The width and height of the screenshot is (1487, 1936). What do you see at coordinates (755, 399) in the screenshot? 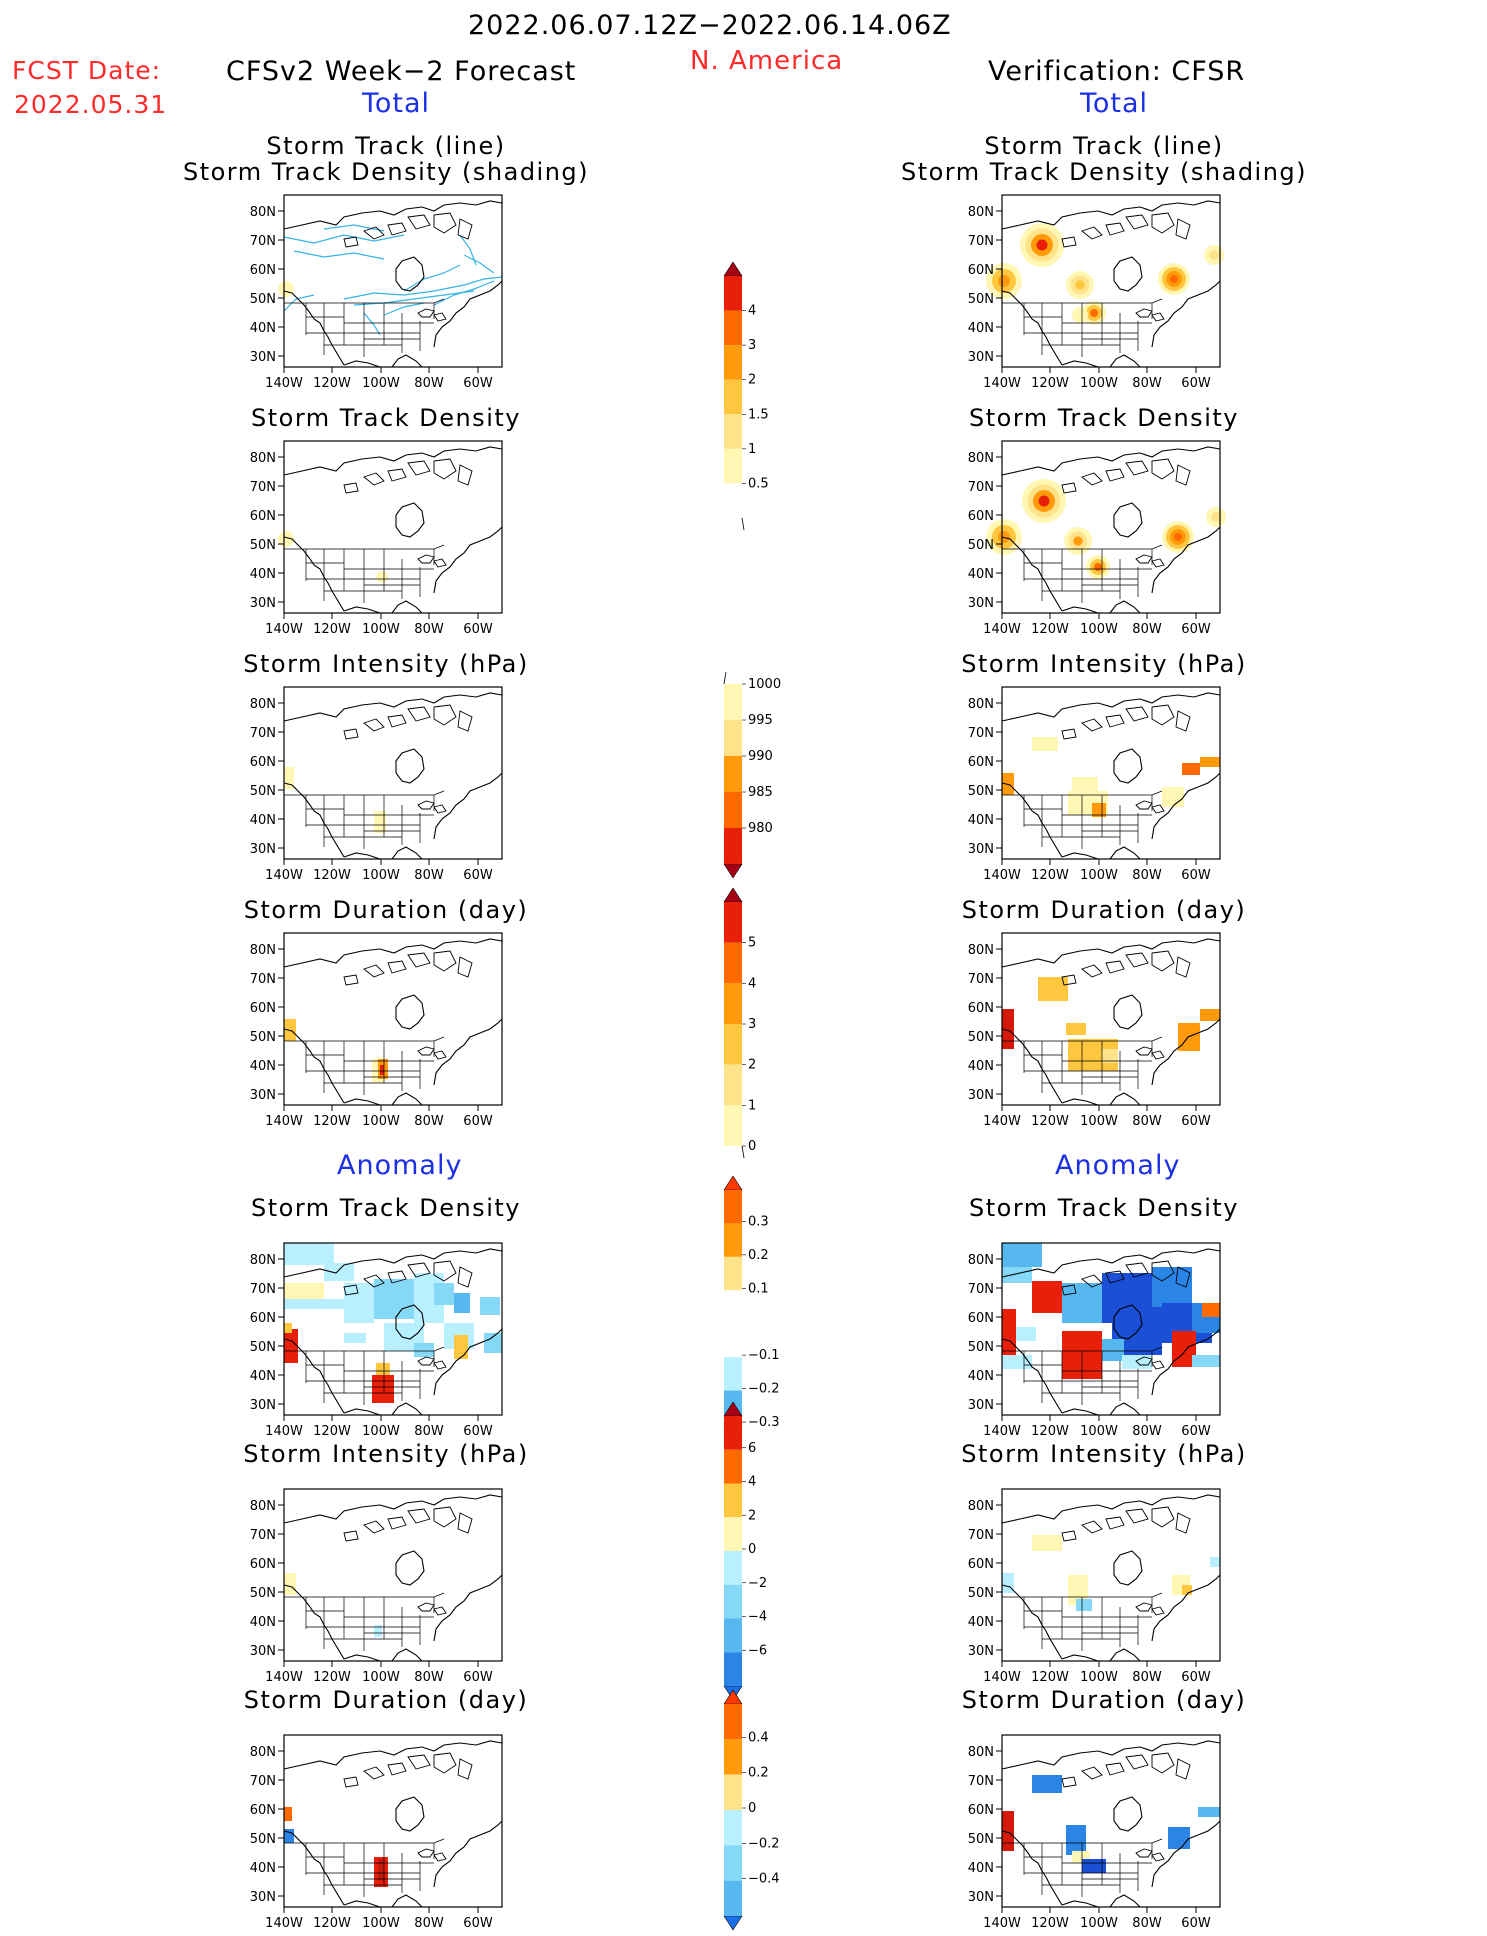
I see `colorbar-total-density: 4 3 2 1.5 1 0.5` at bounding box center [755, 399].